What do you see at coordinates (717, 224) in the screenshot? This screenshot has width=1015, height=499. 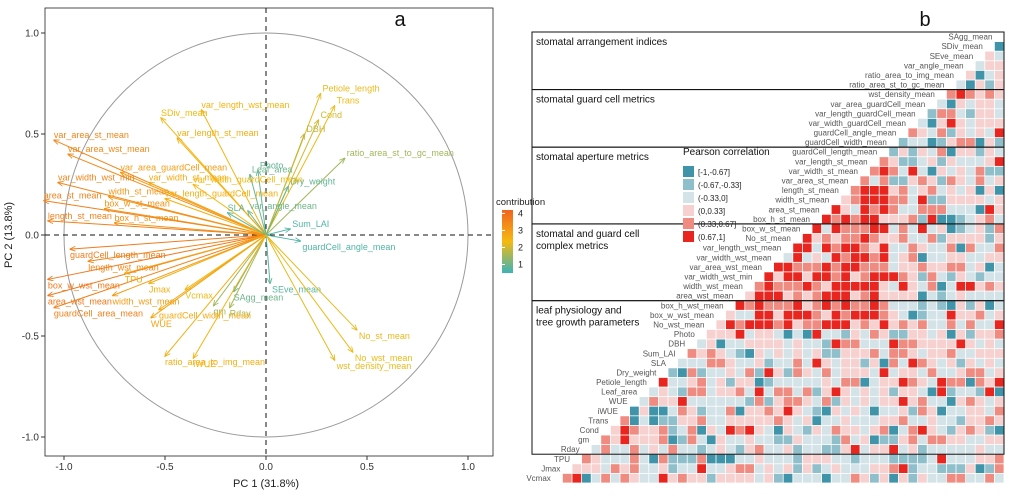 I see `heatmap-legend-label: (0.33,0.67]` at bounding box center [717, 224].